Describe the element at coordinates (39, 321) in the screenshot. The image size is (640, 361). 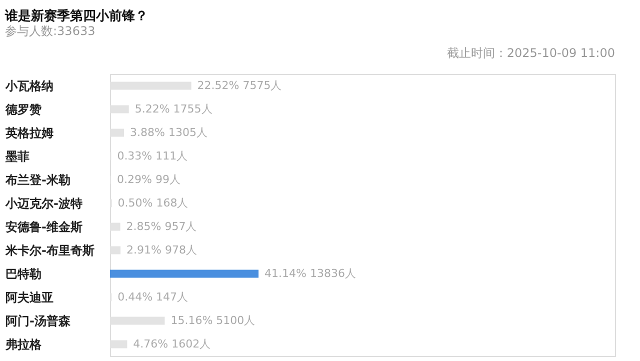
I see `y-tick-label: 阿门-汤普森` at that location.